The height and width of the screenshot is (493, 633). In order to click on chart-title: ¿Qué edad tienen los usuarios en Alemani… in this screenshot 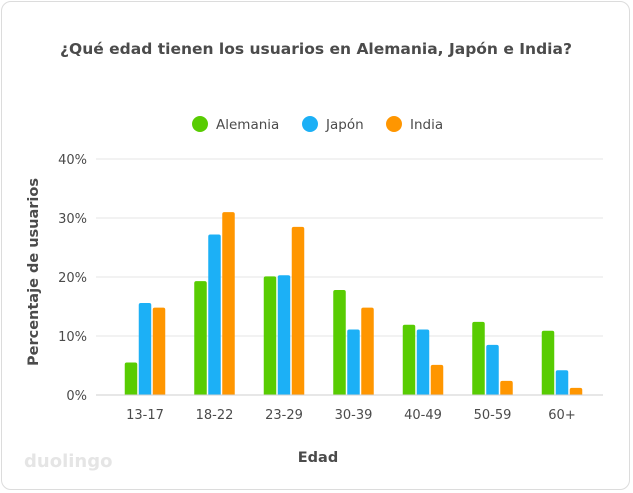, I will do `click(316, 49)`.